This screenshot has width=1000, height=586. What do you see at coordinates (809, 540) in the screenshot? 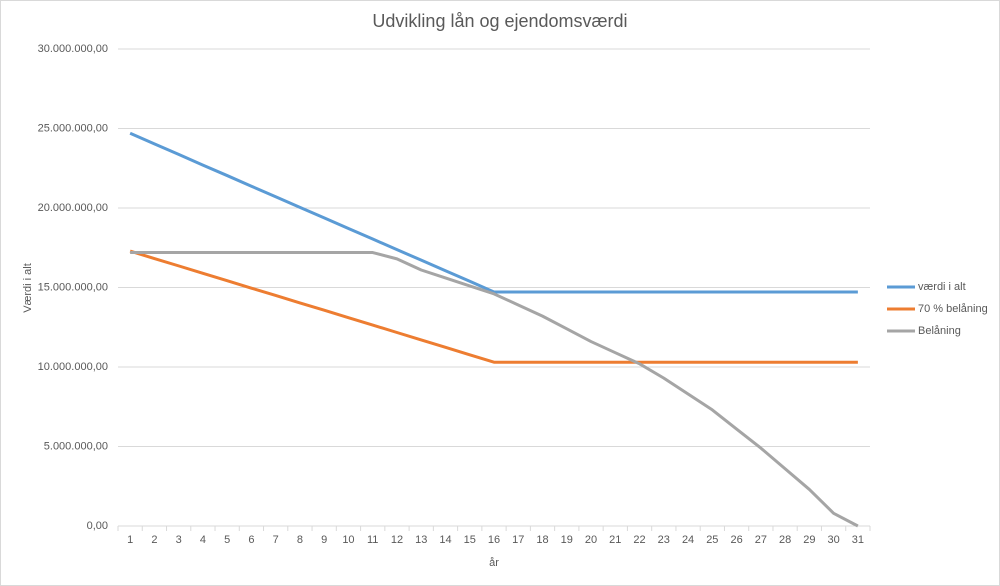
I see `x-tick-label: 29` at bounding box center [809, 540].